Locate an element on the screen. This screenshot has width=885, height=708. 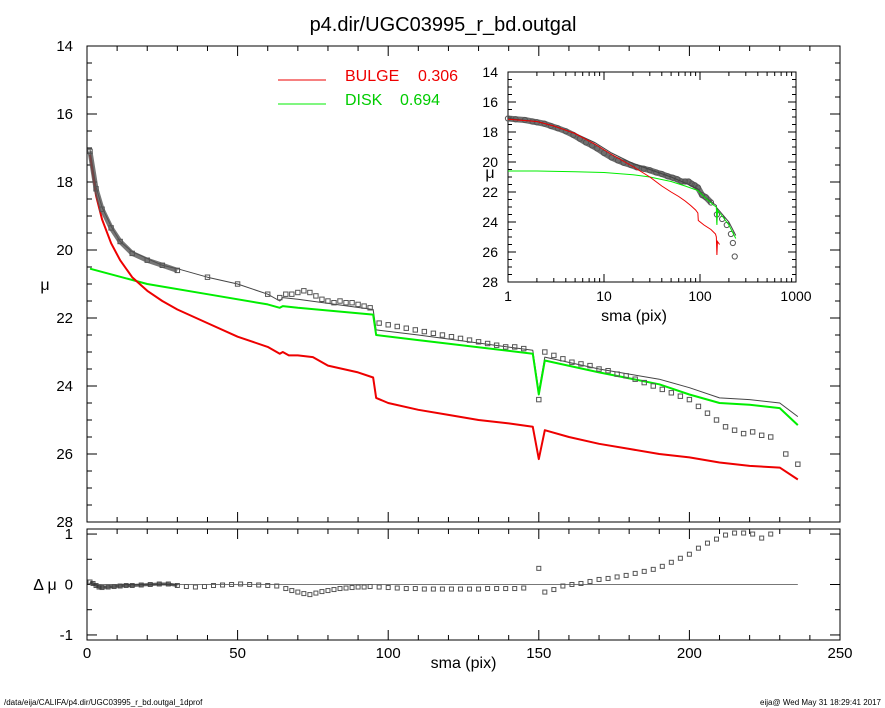
resid-ylabel: Δ μ is located at coordinates (44, 585).